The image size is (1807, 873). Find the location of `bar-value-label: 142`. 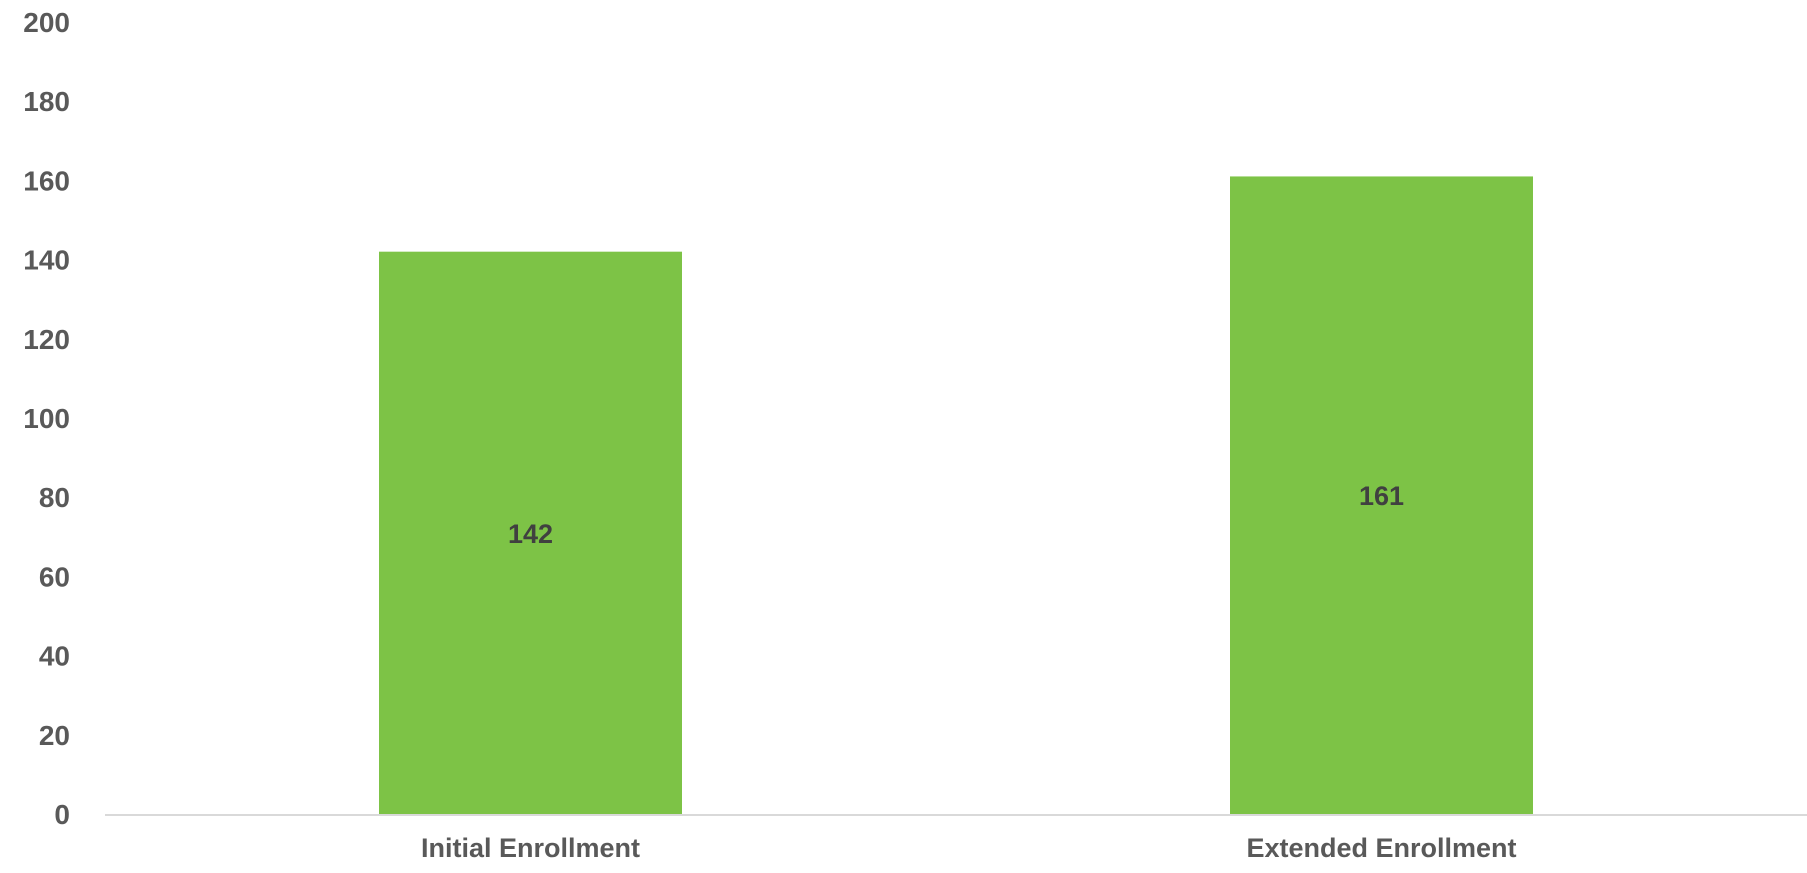

bar-value-label: 142 is located at coordinates (530, 534).